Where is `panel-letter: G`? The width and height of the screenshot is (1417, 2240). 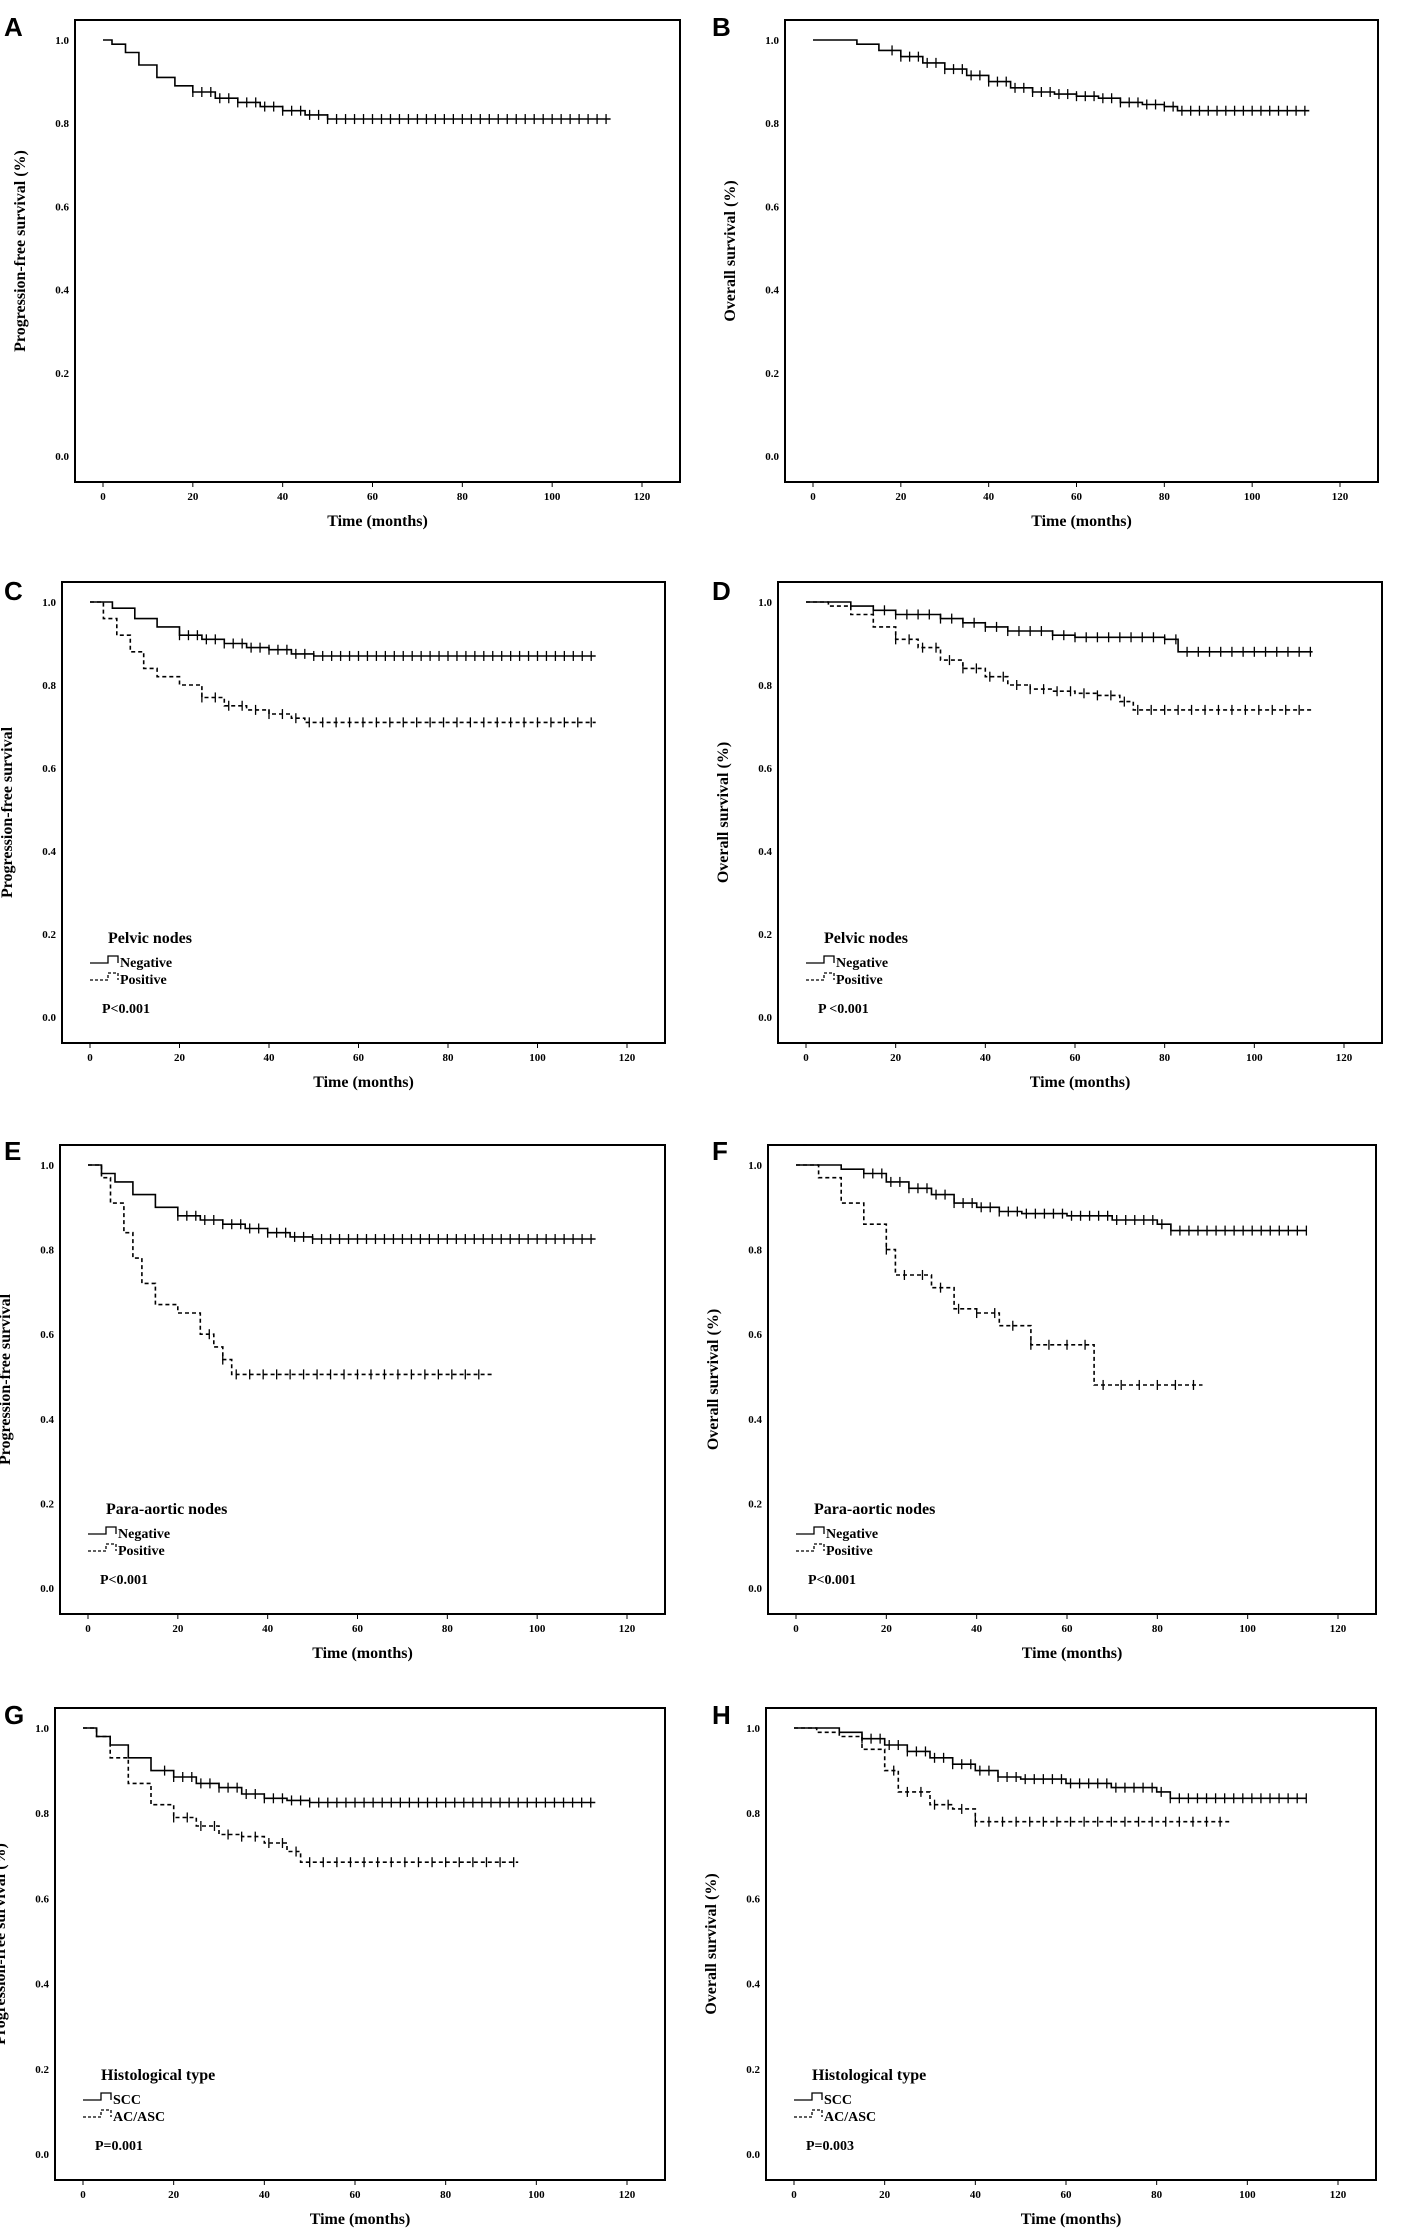 panel-letter: G is located at coordinates (14, 1715).